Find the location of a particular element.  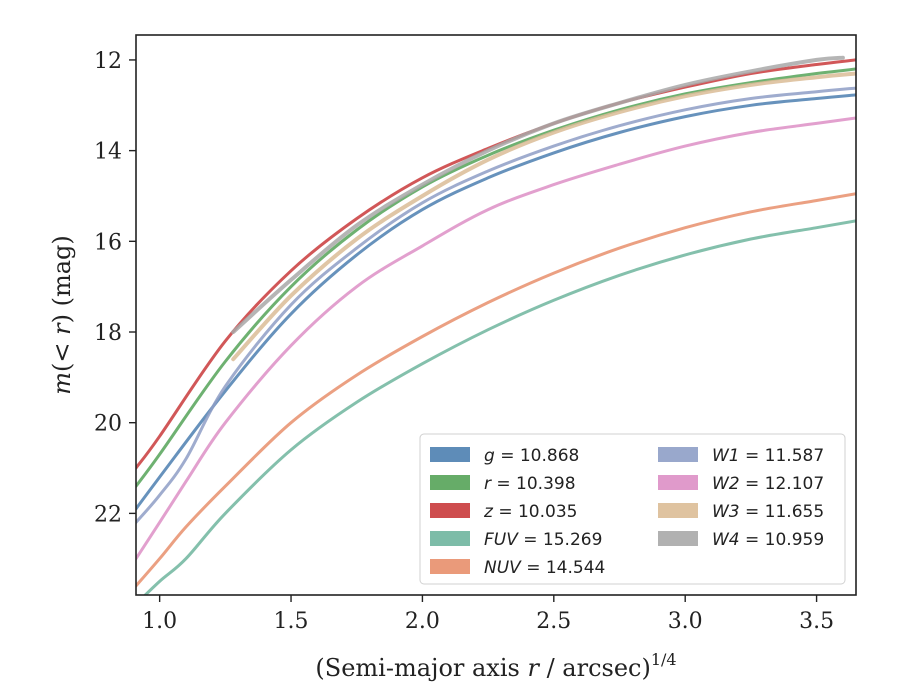

legend-label-g: g = 10.868 is located at coordinates (531, 456).